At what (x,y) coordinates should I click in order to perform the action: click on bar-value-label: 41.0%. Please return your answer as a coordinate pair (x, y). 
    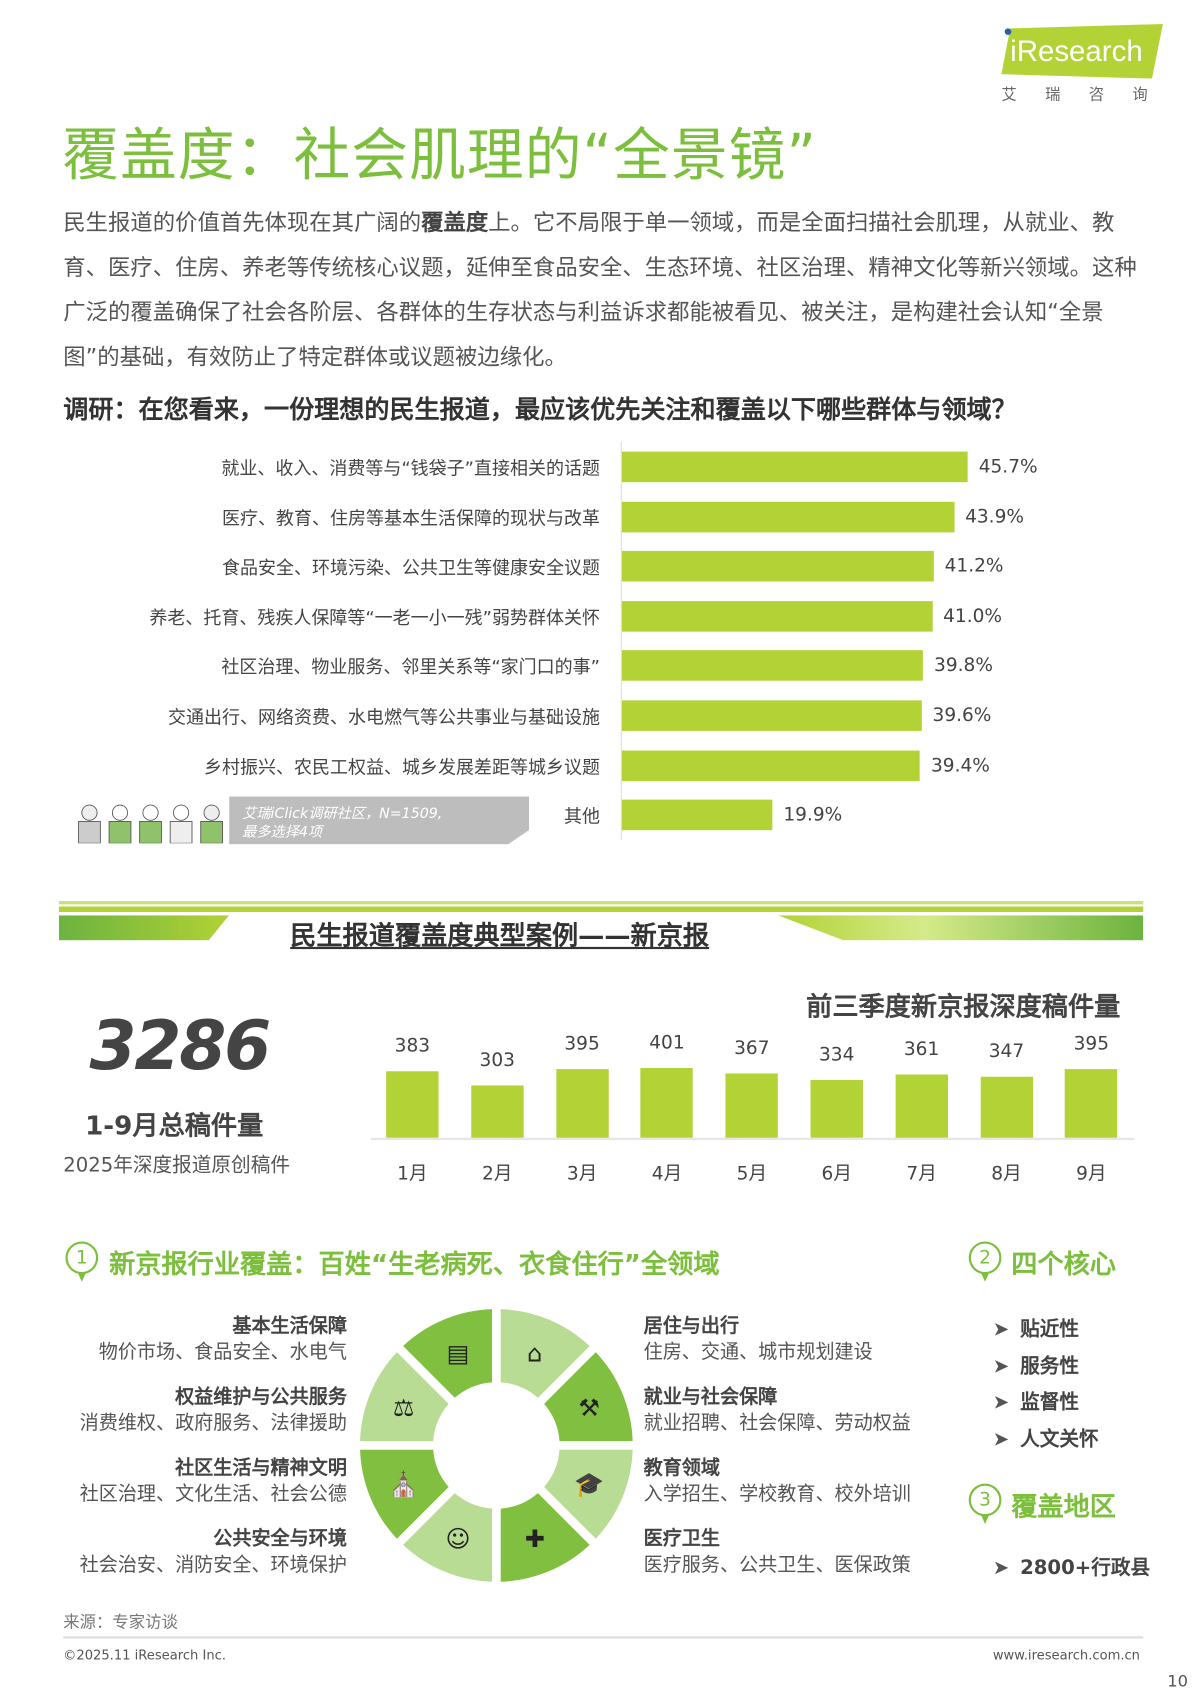
    Looking at the image, I should click on (973, 616).